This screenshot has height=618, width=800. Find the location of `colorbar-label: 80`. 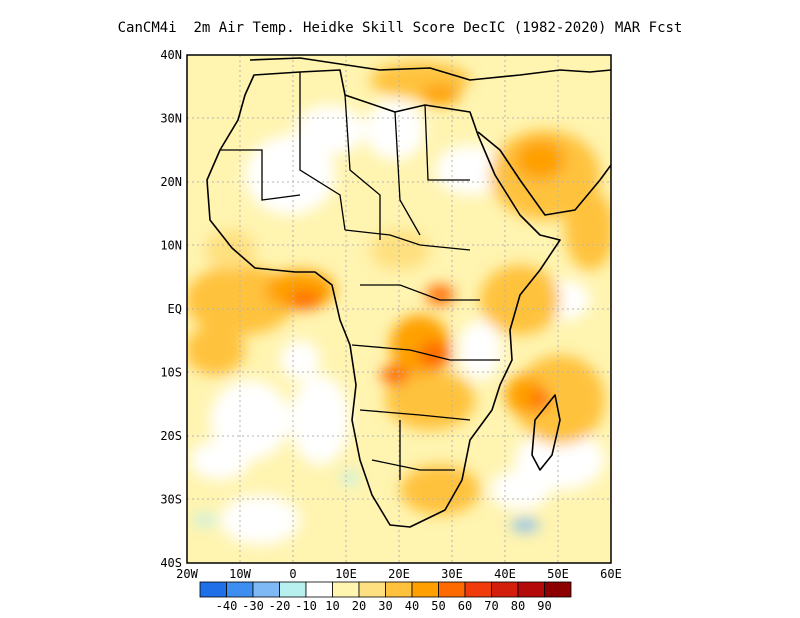

colorbar-label: 80 is located at coordinates (518, 606).